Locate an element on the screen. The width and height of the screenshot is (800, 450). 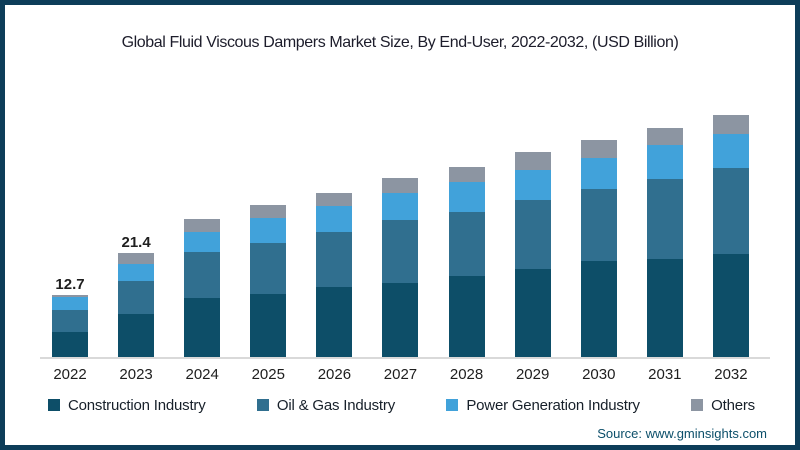
bar-2028 is located at coordinates (466, 261).